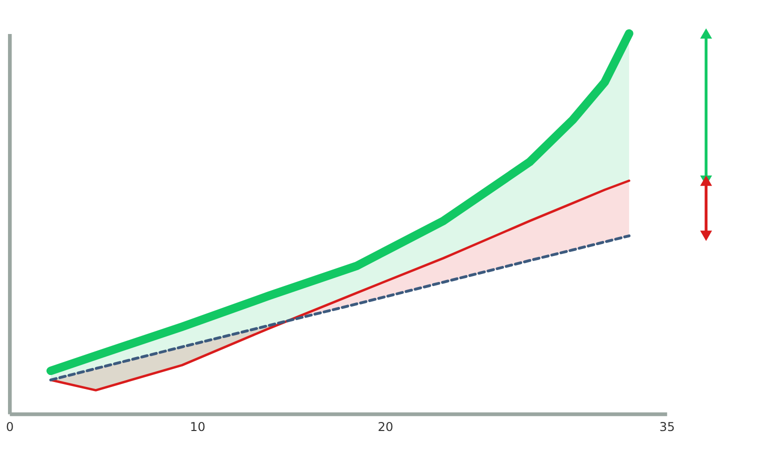 The height and width of the screenshot is (458, 769). I want to click on x-tick-label: 20, so click(386, 427).